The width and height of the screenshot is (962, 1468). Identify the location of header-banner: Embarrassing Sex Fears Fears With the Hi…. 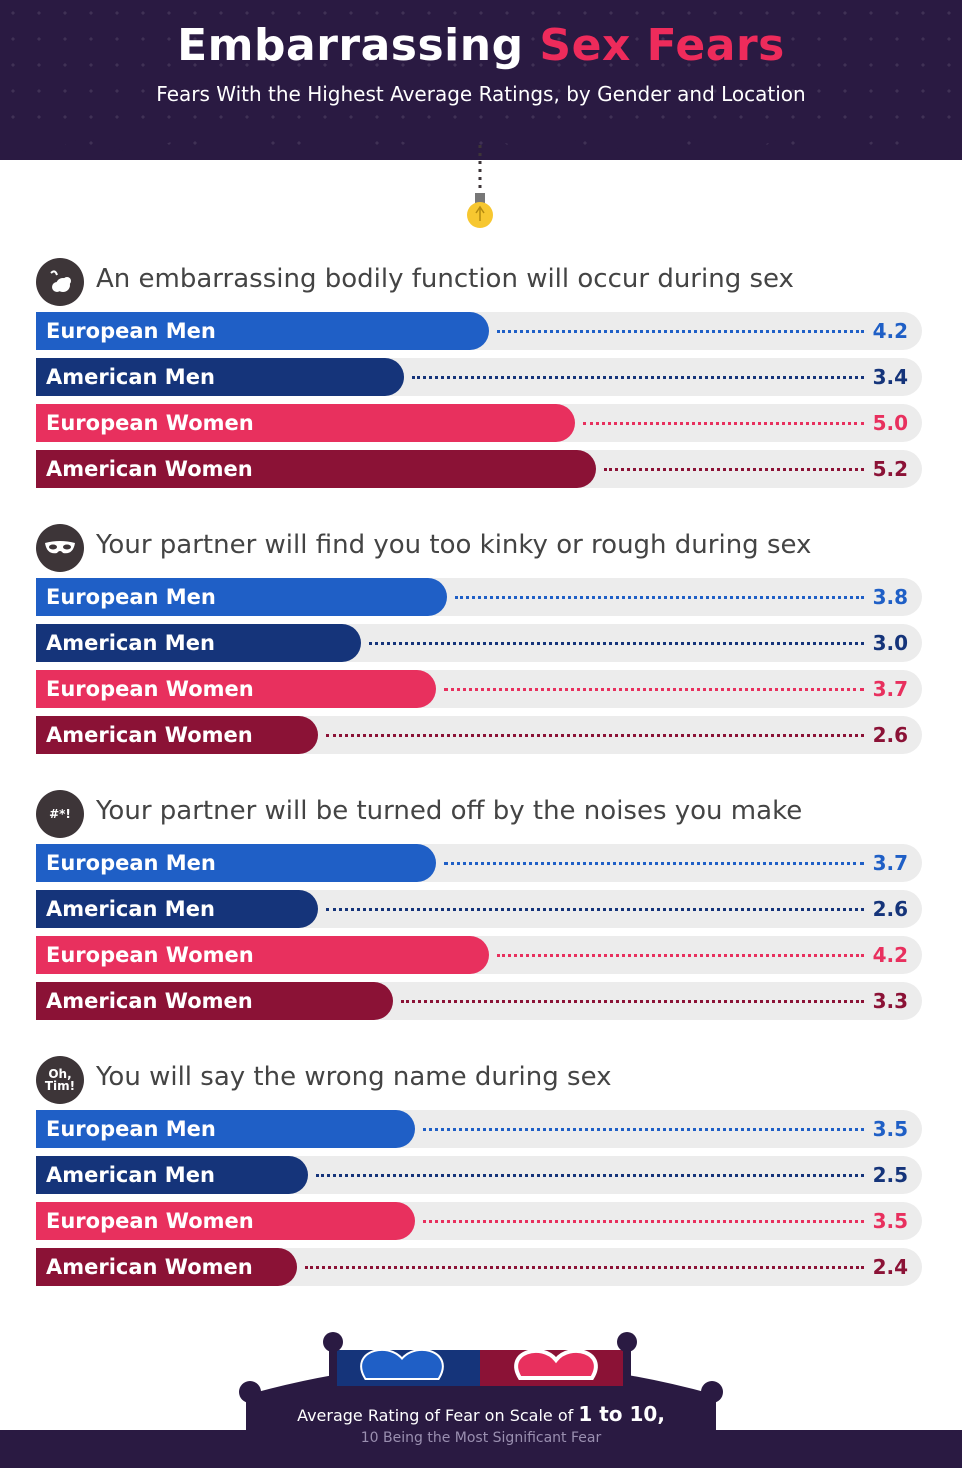
(481, 80).